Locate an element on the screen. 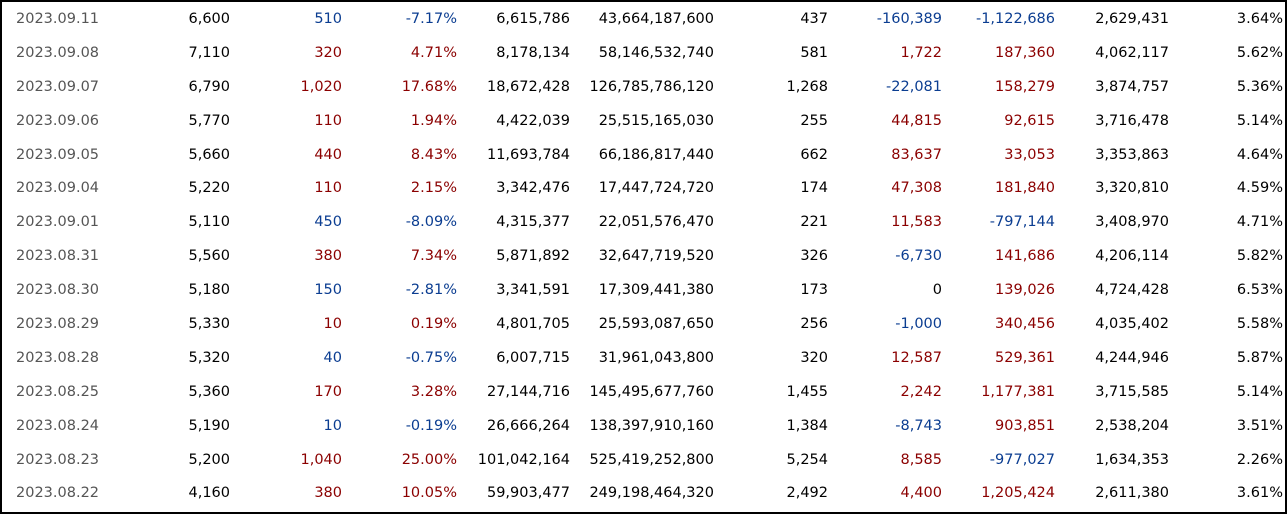 The height and width of the screenshot is (514, 1287). value-cell: 2,492 is located at coordinates (807, 493).